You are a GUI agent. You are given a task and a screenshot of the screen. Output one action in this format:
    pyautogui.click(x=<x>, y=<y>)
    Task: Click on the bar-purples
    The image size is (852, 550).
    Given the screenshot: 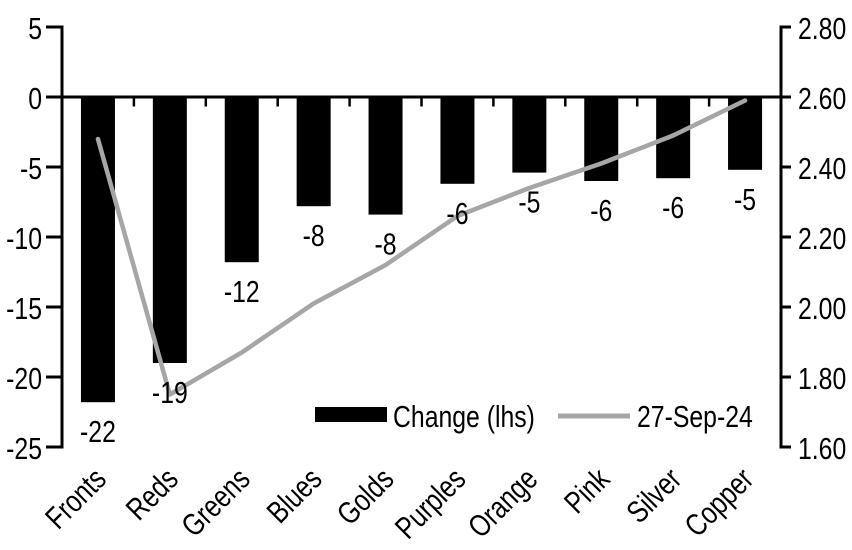 What is the action you would take?
    pyautogui.click(x=457, y=140)
    